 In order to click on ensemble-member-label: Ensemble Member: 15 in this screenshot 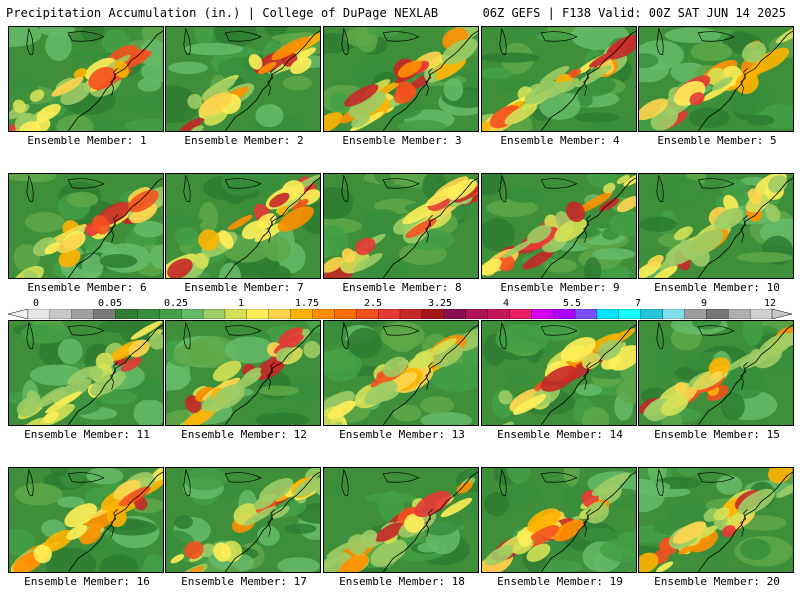, I will do `click(717, 434)`.